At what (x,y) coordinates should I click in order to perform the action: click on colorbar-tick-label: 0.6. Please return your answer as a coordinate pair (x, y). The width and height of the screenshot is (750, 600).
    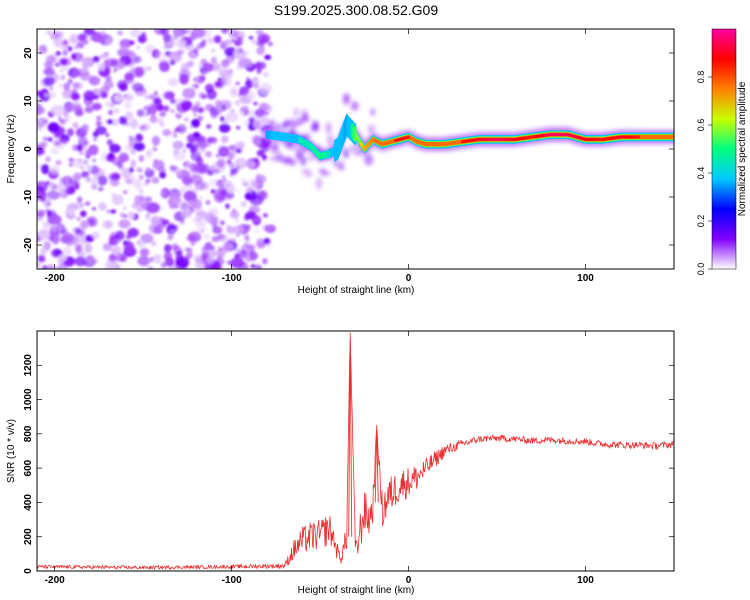
    Looking at the image, I should click on (701, 125).